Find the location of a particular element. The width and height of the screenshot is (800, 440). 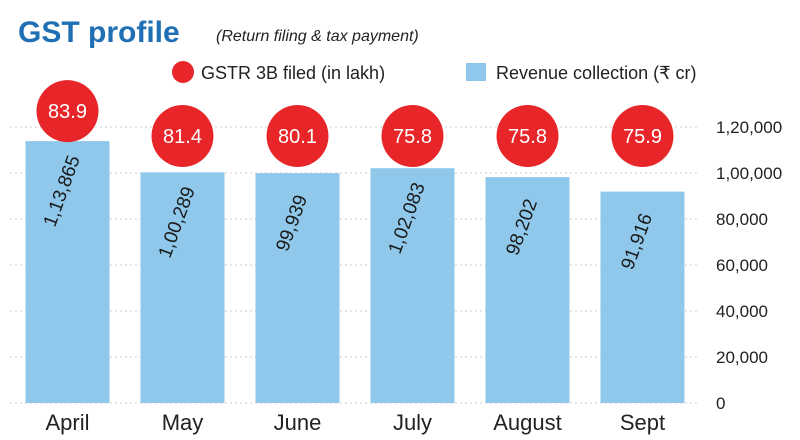

chart-title: GST profile is located at coordinates (99, 32).